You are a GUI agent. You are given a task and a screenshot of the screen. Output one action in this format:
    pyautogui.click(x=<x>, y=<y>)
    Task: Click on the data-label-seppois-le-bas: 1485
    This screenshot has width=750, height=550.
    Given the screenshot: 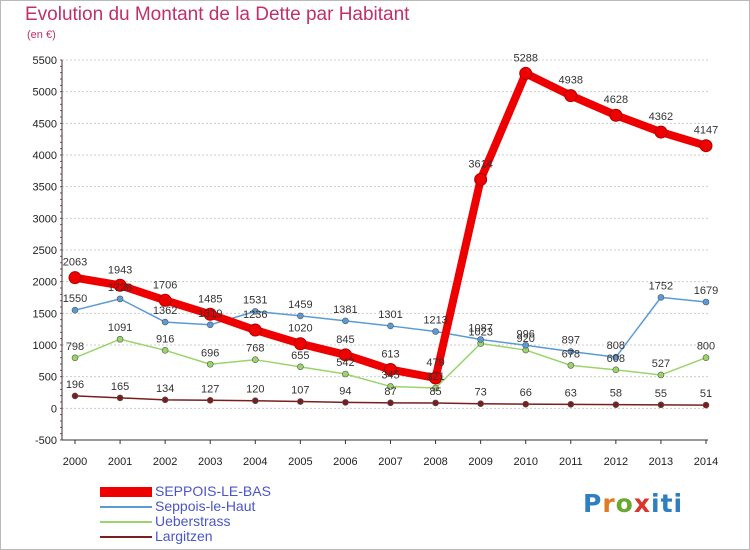 What is the action you would take?
    pyautogui.click(x=210, y=299)
    